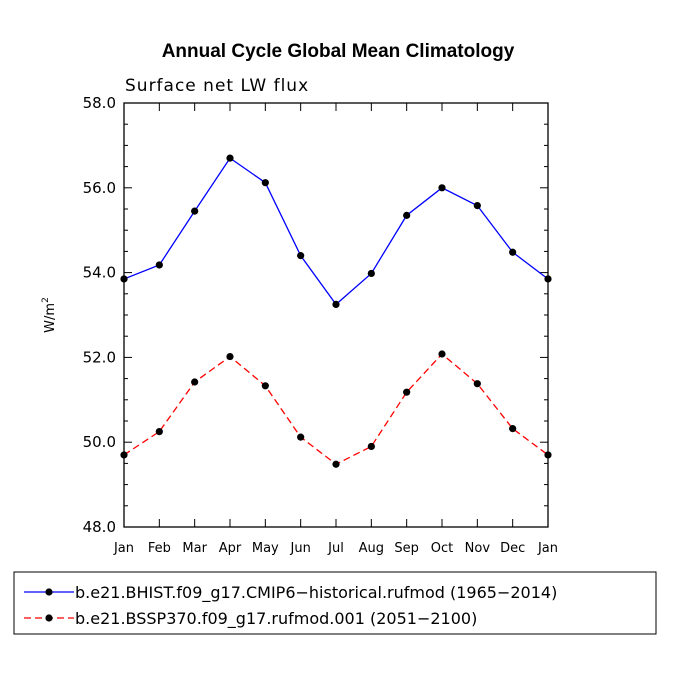  Describe the element at coordinates (194, 548) in the screenshot. I see `x-tick-label: Mar` at that location.